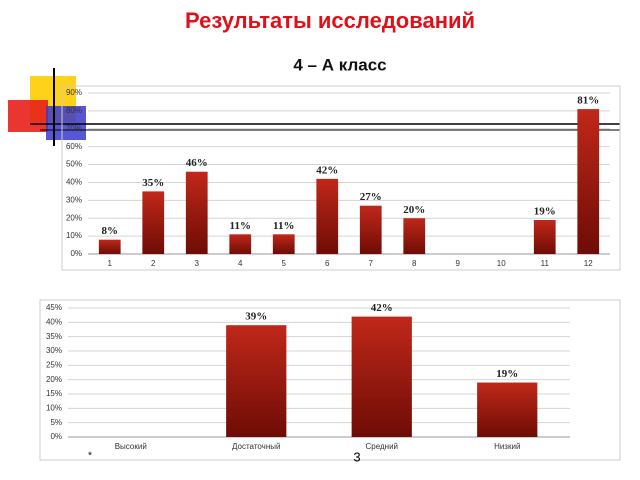 This screenshot has height=480, width=640. Describe the element at coordinates (74, 92) in the screenshot. I see `y-tick-label: 90%` at that location.